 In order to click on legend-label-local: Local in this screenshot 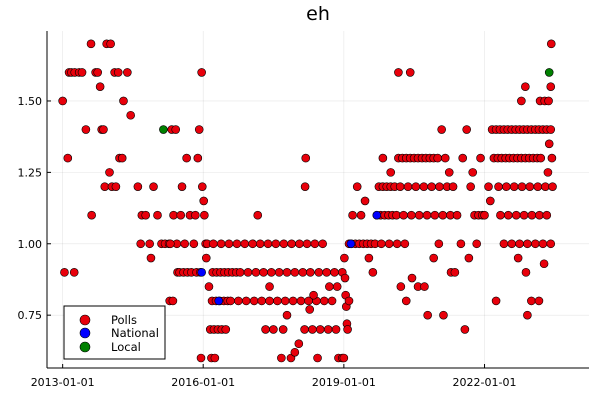, I will do `click(126, 347)`.